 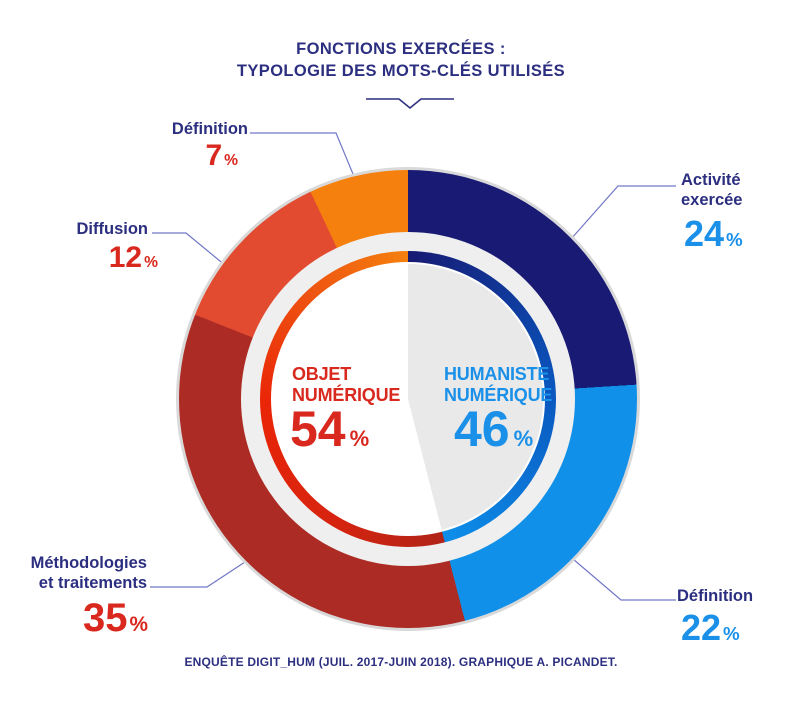 What do you see at coordinates (105, 618) in the screenshot?
I see `value-text: 35` at bounding box center [105, 618].